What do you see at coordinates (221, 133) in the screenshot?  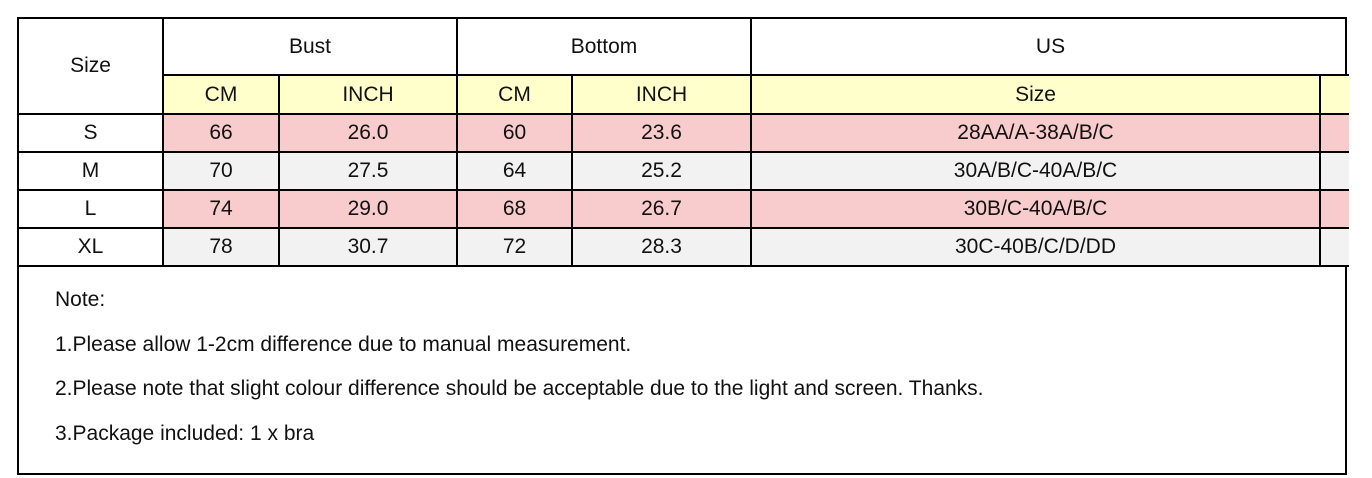 I see `cell-bust-cm: 66` at bounding box center [221, 133].